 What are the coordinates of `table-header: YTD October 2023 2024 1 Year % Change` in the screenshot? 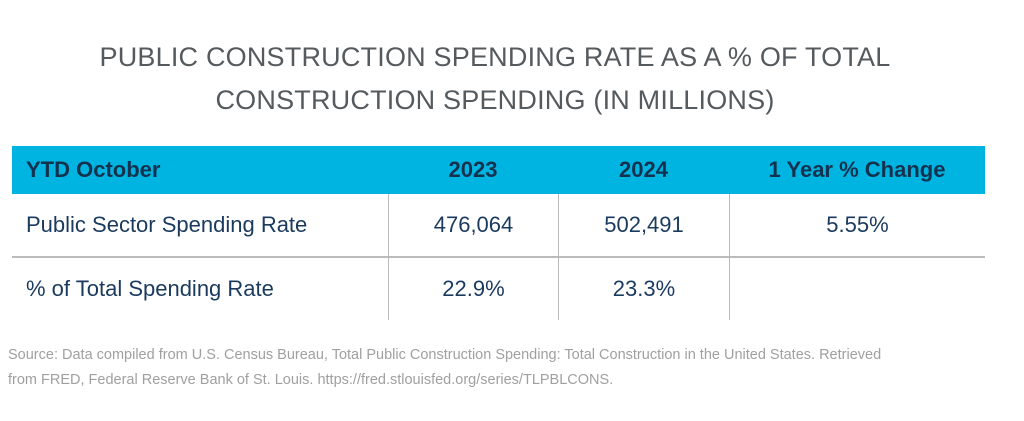 It's located at (498, 170).